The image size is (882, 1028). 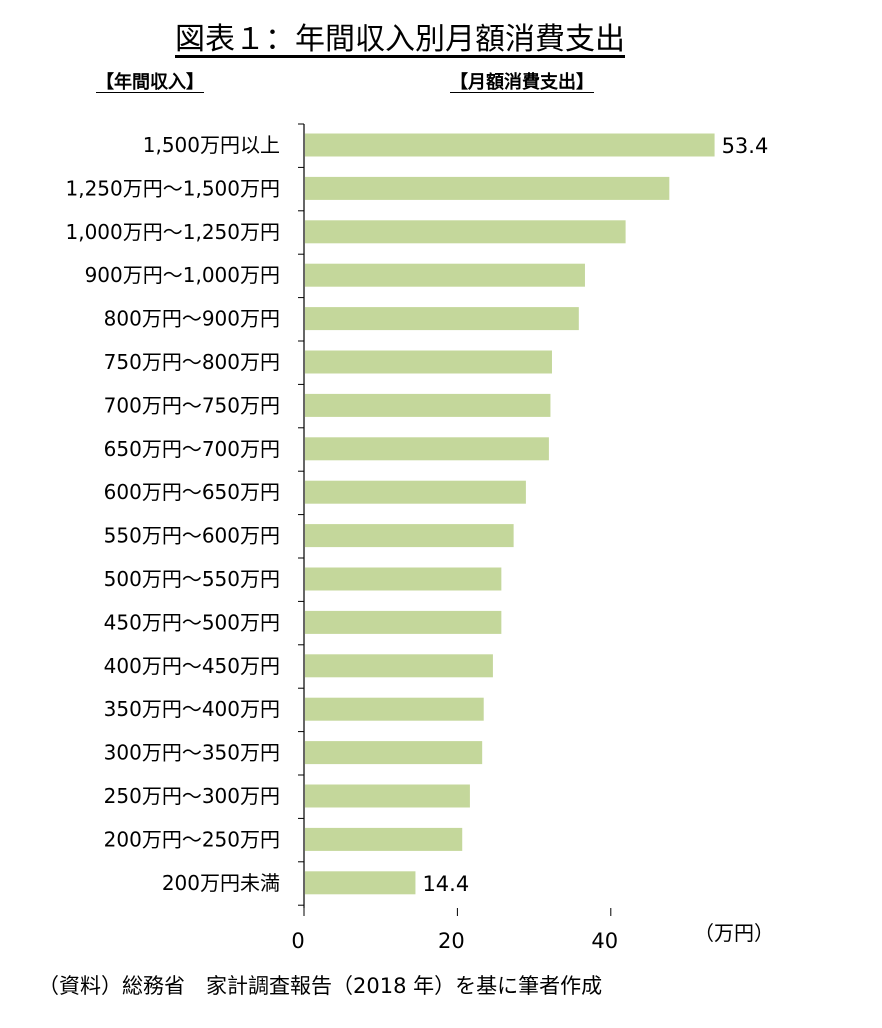 I want to click on category-label: 200万円未満, so click(x=221, y=883).